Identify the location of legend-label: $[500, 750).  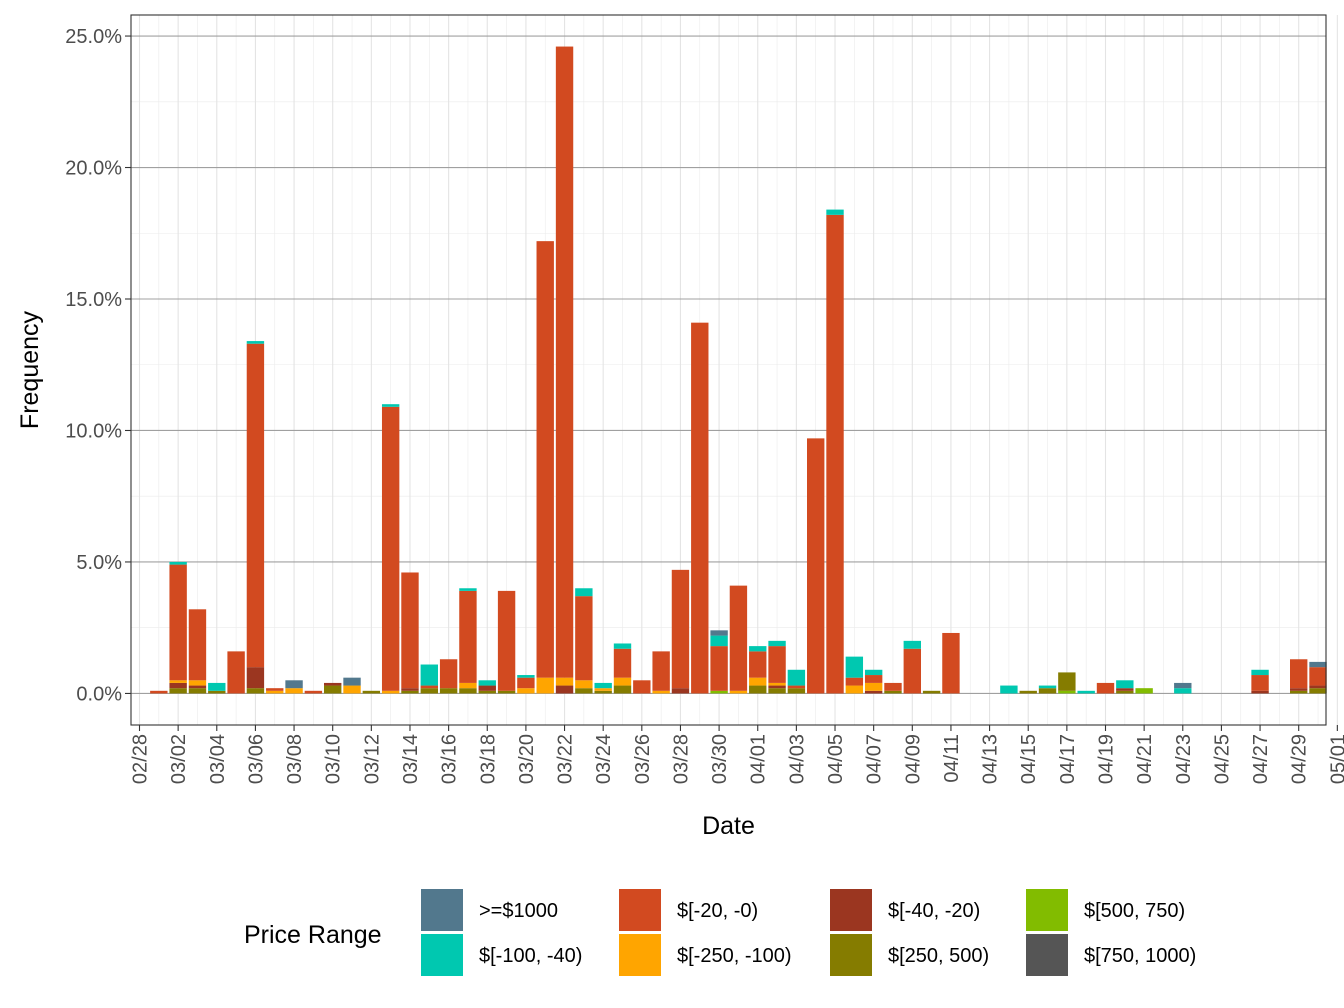
(1134, 911).